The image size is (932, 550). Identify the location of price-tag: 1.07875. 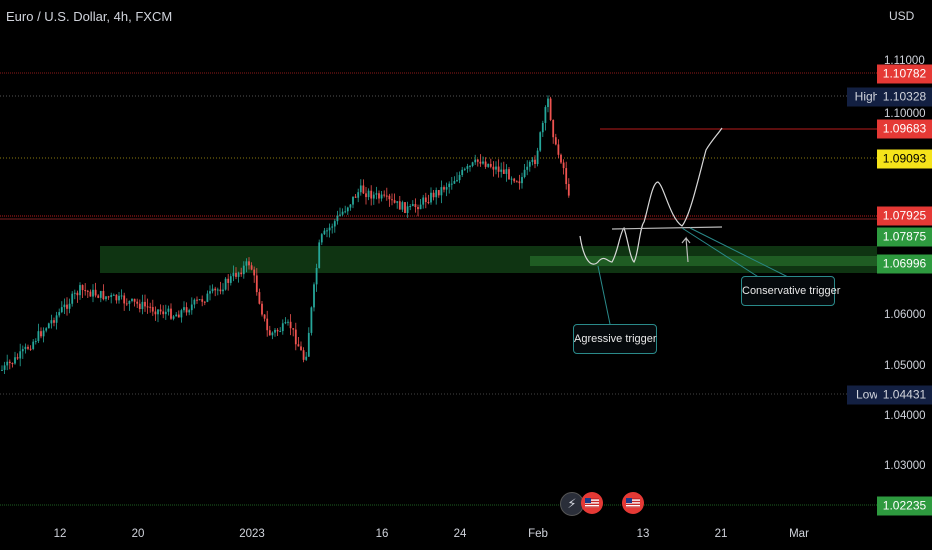
(904, 237).